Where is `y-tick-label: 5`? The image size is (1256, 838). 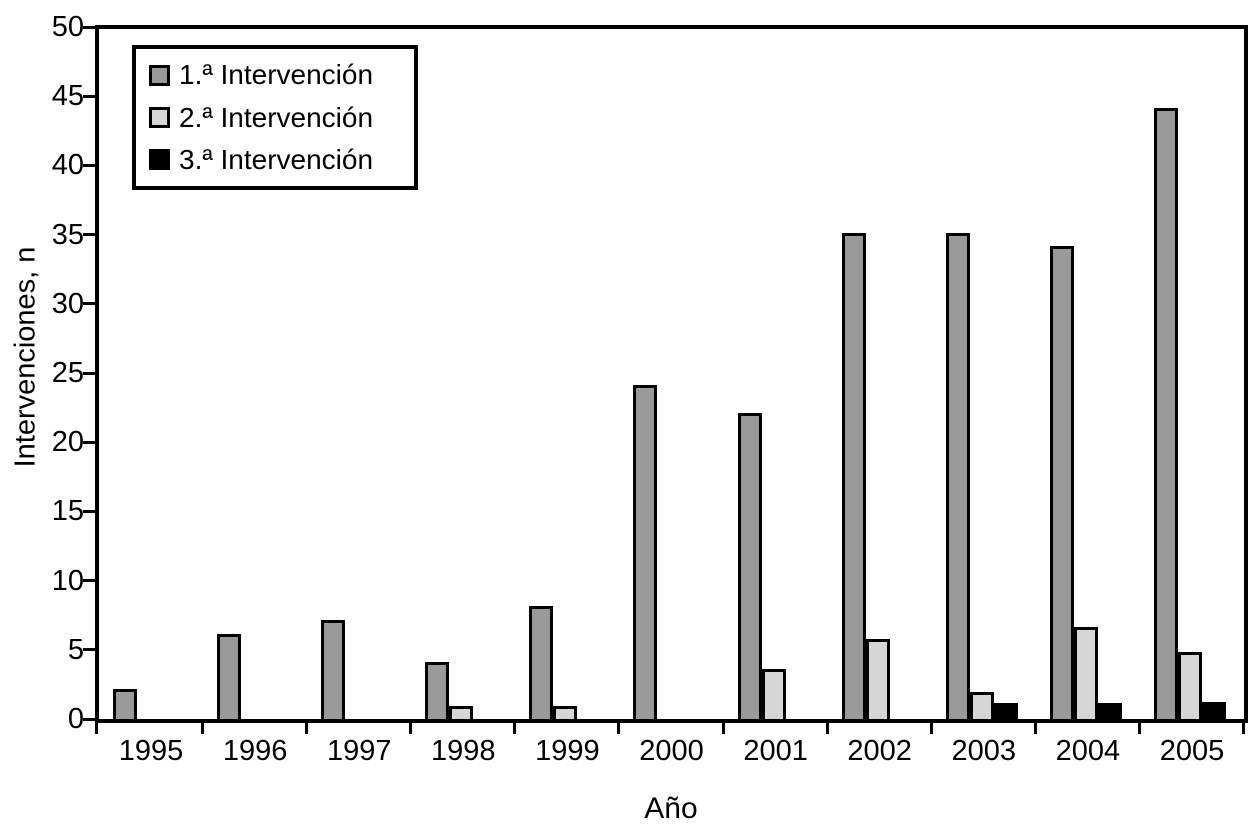 y-tick-label: 5 is located at coordinates (75, 649).